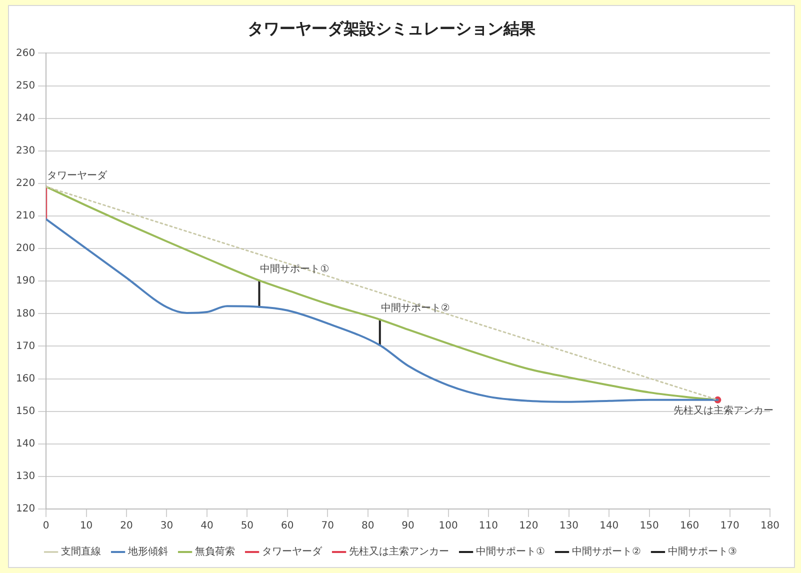 This screenshot has height=573, width=801. Describe the element at coordinates (295, 269) in the screenshot. I see `annotation: 中間サポート①` at that location.